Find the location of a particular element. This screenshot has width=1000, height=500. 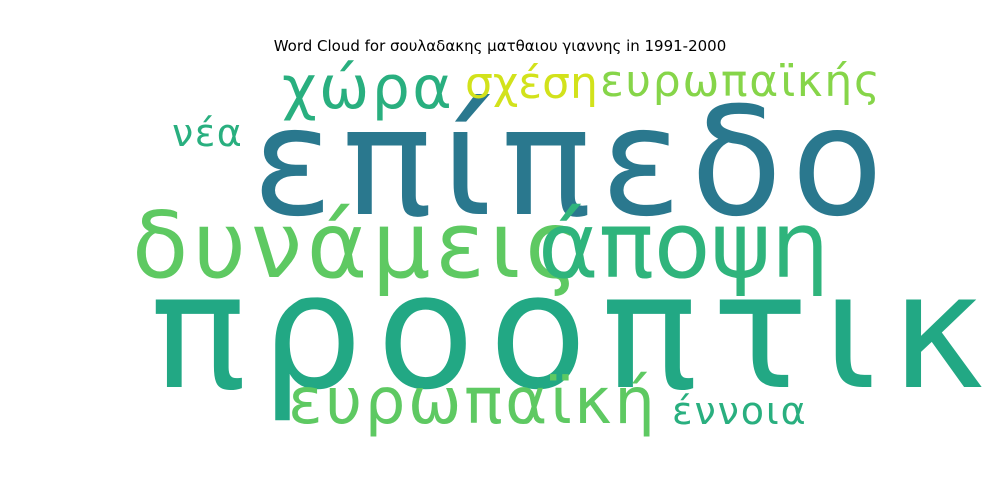

word-7: σχέση is located at coordinates (531, 83).